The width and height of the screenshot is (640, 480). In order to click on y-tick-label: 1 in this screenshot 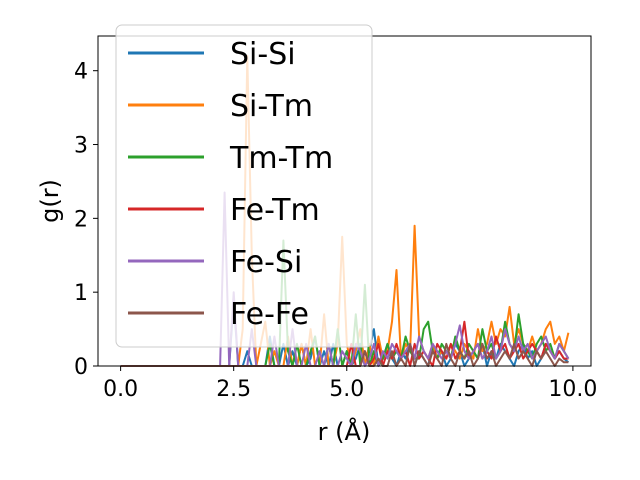, I will do `click(81, 293)`.